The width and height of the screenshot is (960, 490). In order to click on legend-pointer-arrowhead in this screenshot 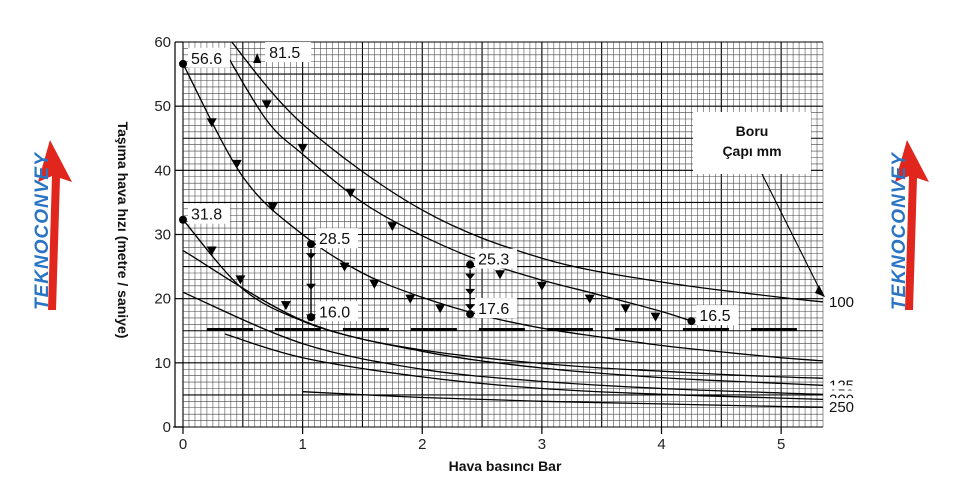, I will do `click(820, 290)`.